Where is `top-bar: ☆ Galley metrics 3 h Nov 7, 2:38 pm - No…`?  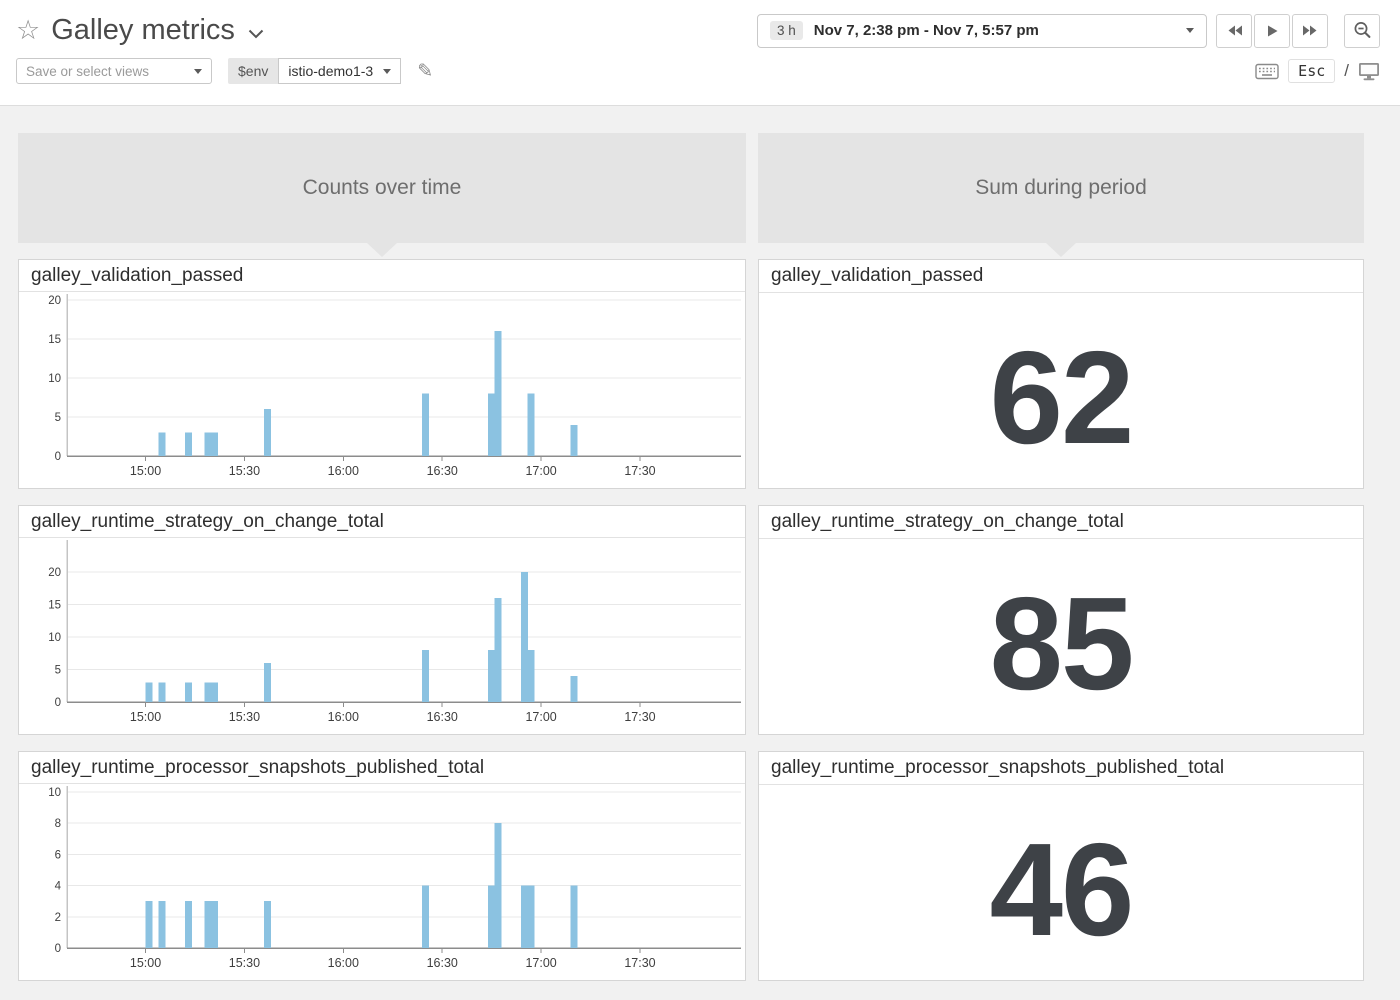 top-bar: ☆ Galley metrics 3 h Nov 7, 2:38 pm - No… is located at coordinates (700, 53).